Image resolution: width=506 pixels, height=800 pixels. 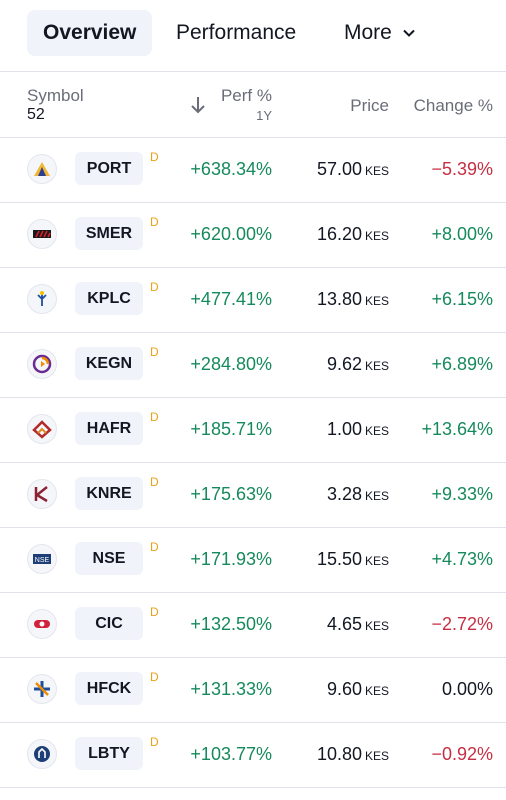 I want to click on price-value: 57.00 KES, so click(x=353, y=169).